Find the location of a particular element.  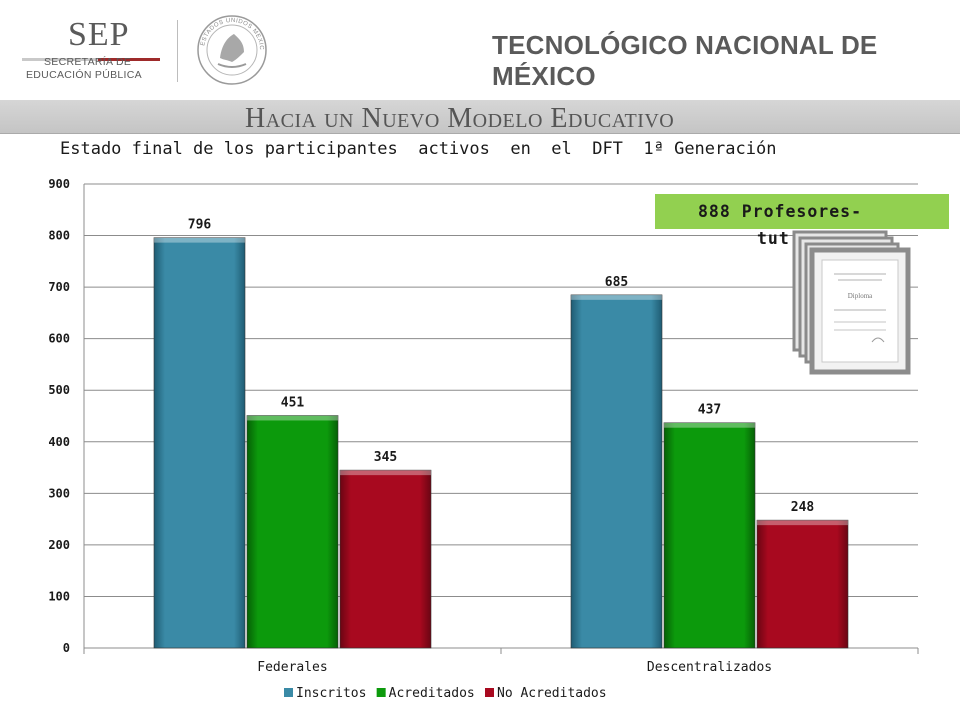

legend-label: Inscritos is located at coordinates (331, 693).